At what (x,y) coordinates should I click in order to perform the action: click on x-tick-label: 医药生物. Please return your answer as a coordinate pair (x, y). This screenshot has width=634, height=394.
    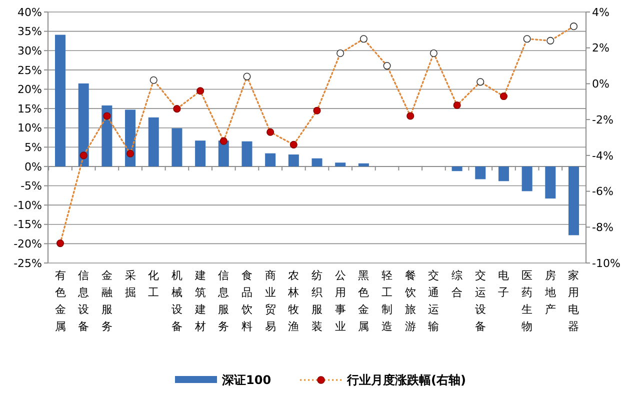
    Looking at the image, I should click on (527, 301).